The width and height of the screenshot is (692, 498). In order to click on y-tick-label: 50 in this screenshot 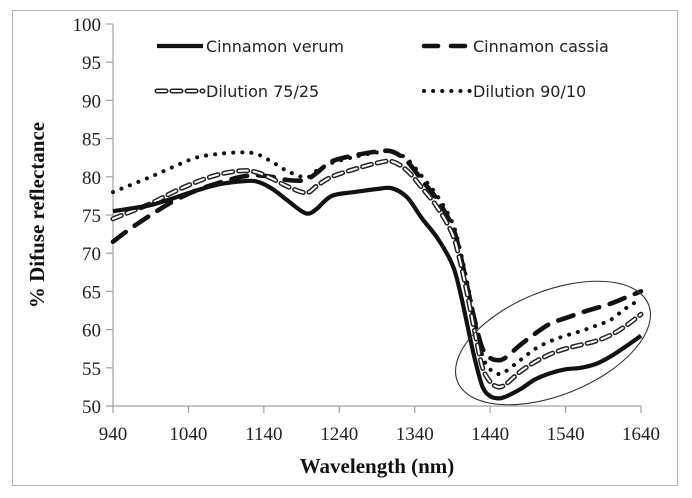, I will do `click(91, 407)`.